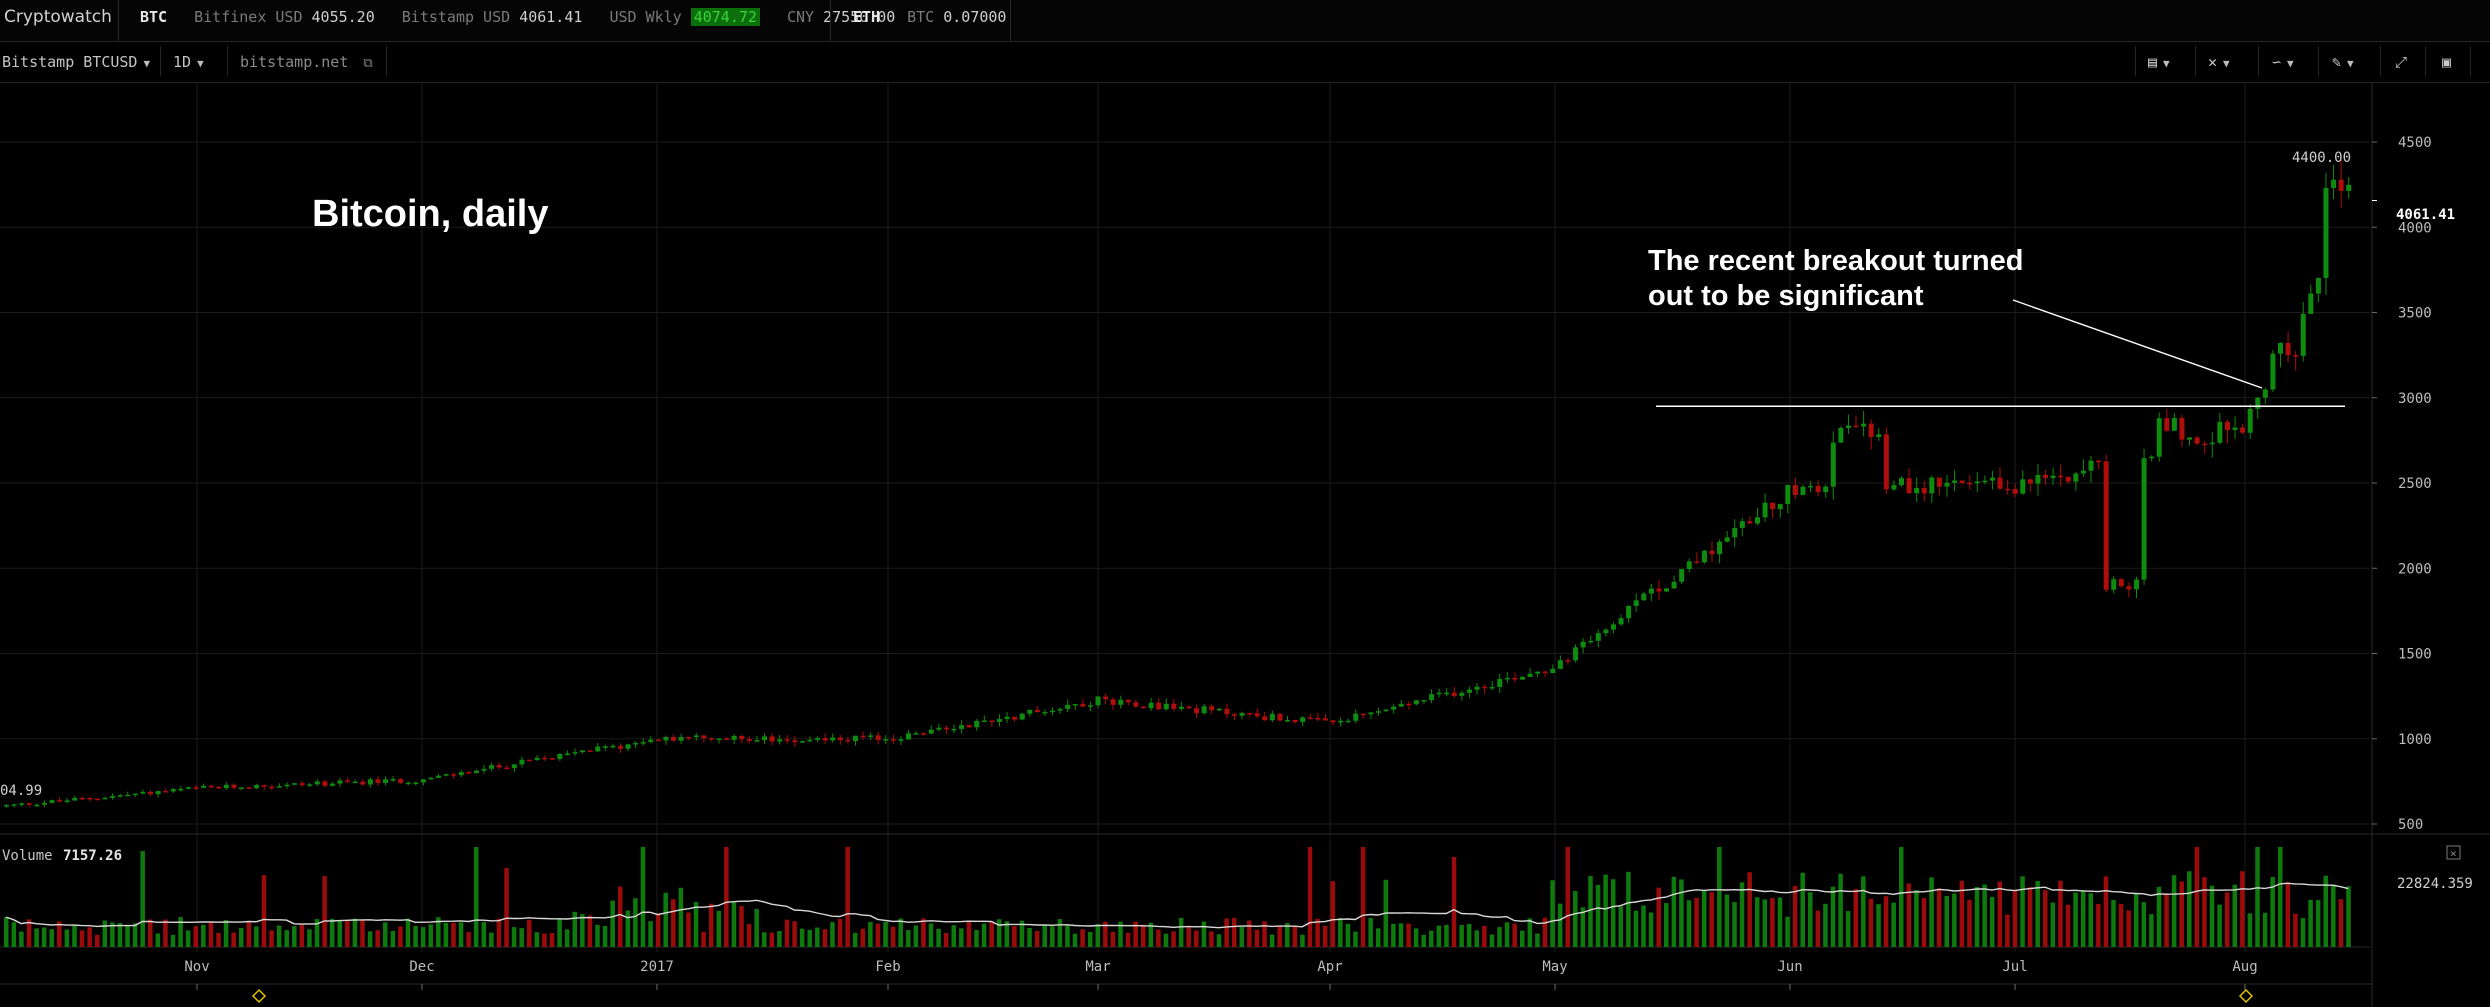  I want to click on screenshot-button: ▣, so click(2446, 62).